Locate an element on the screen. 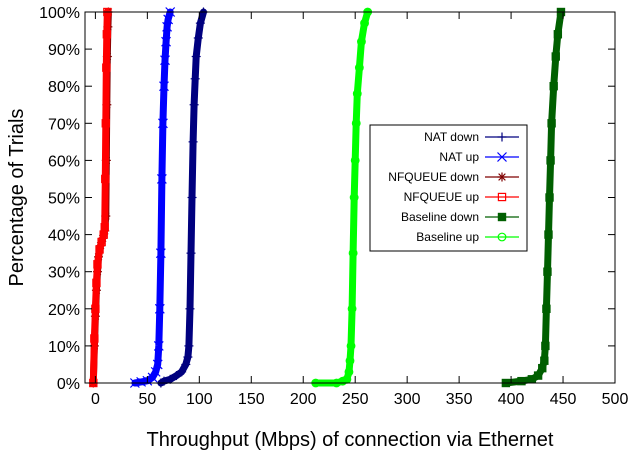 The image size is (632, 452). y-tick-label: 50% is located at coordinates (64, 199).